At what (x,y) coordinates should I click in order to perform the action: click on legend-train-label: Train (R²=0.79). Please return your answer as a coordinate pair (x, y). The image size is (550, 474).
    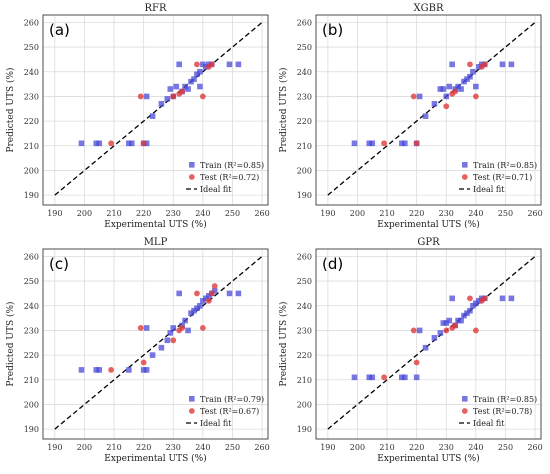
    Looking at the image, I should click on (232, 399).